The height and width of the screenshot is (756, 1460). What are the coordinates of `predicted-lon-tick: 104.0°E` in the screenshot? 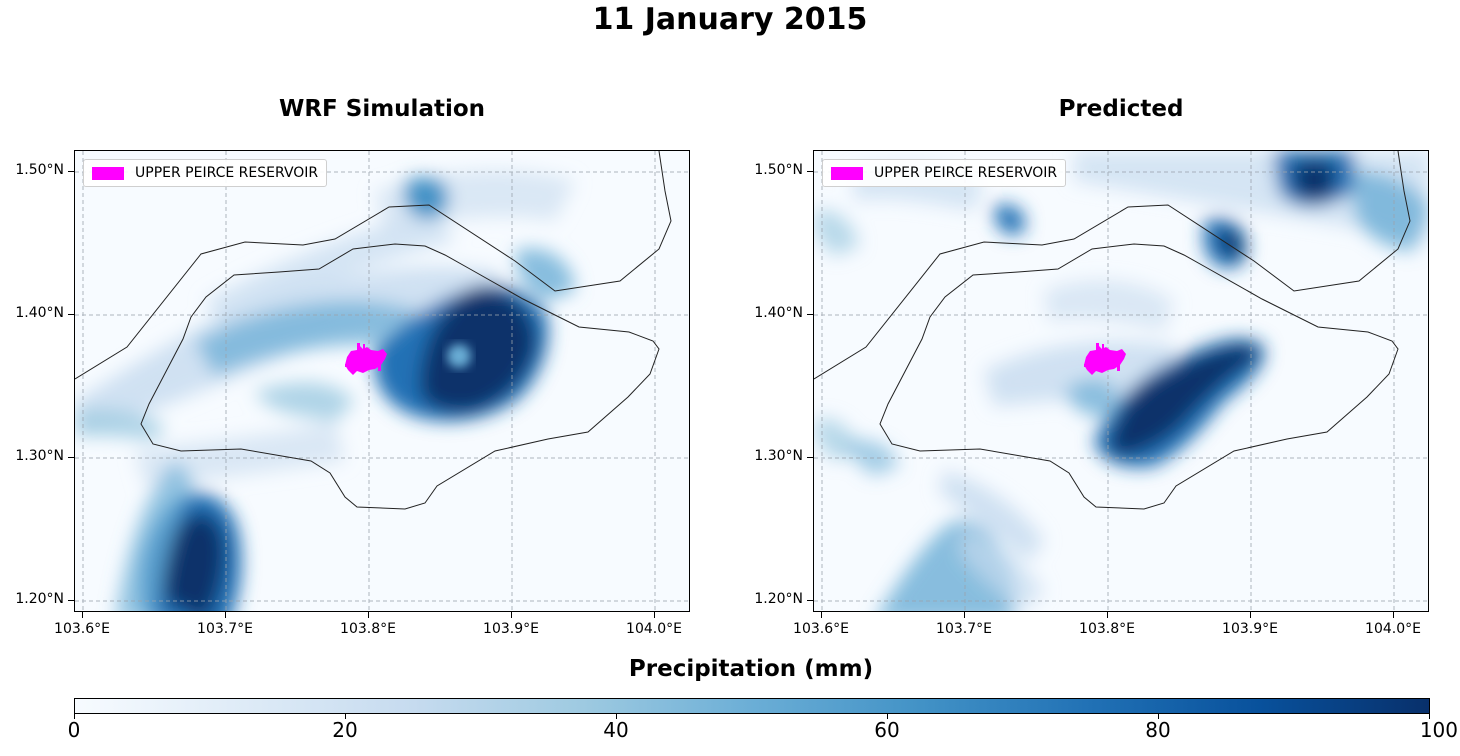 It's located at (1393, 629).